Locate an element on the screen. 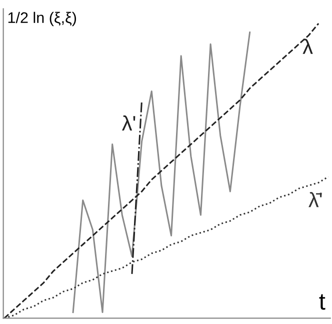 The image size is (332, 324). x-axis-title: t is located at coordinates (322, 302).